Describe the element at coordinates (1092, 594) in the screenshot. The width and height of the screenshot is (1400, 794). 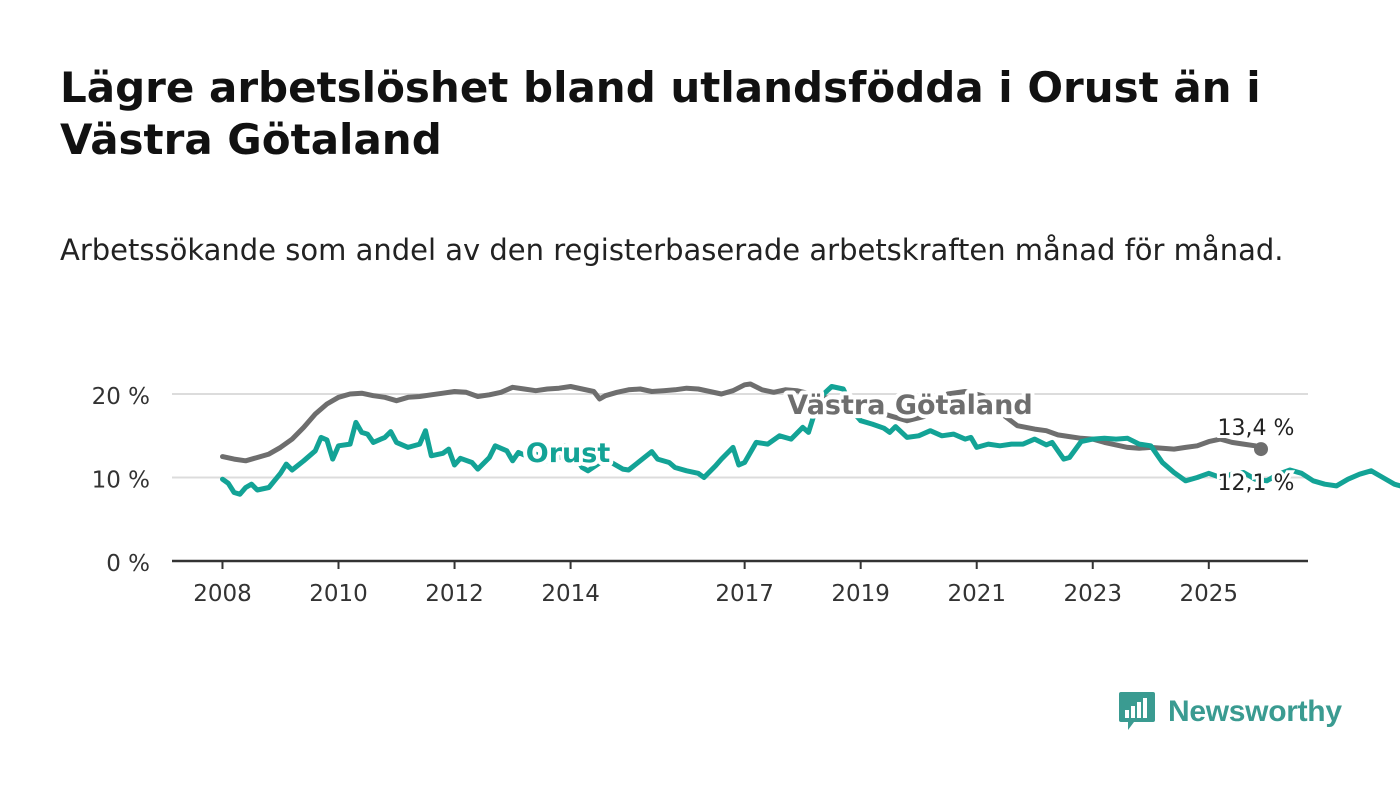
I see `x-tick-label: 2023` at that location.